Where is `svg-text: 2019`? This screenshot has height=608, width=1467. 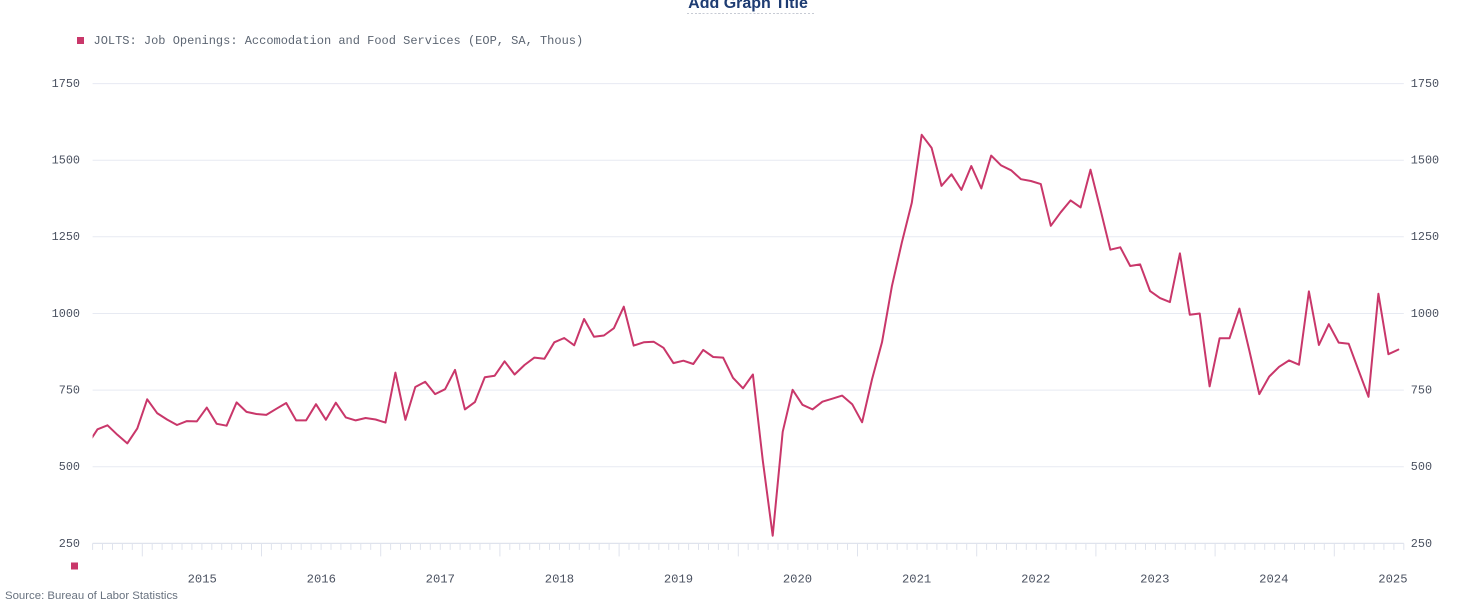 svg-text: 2019 is located at coordinates (678, 580).